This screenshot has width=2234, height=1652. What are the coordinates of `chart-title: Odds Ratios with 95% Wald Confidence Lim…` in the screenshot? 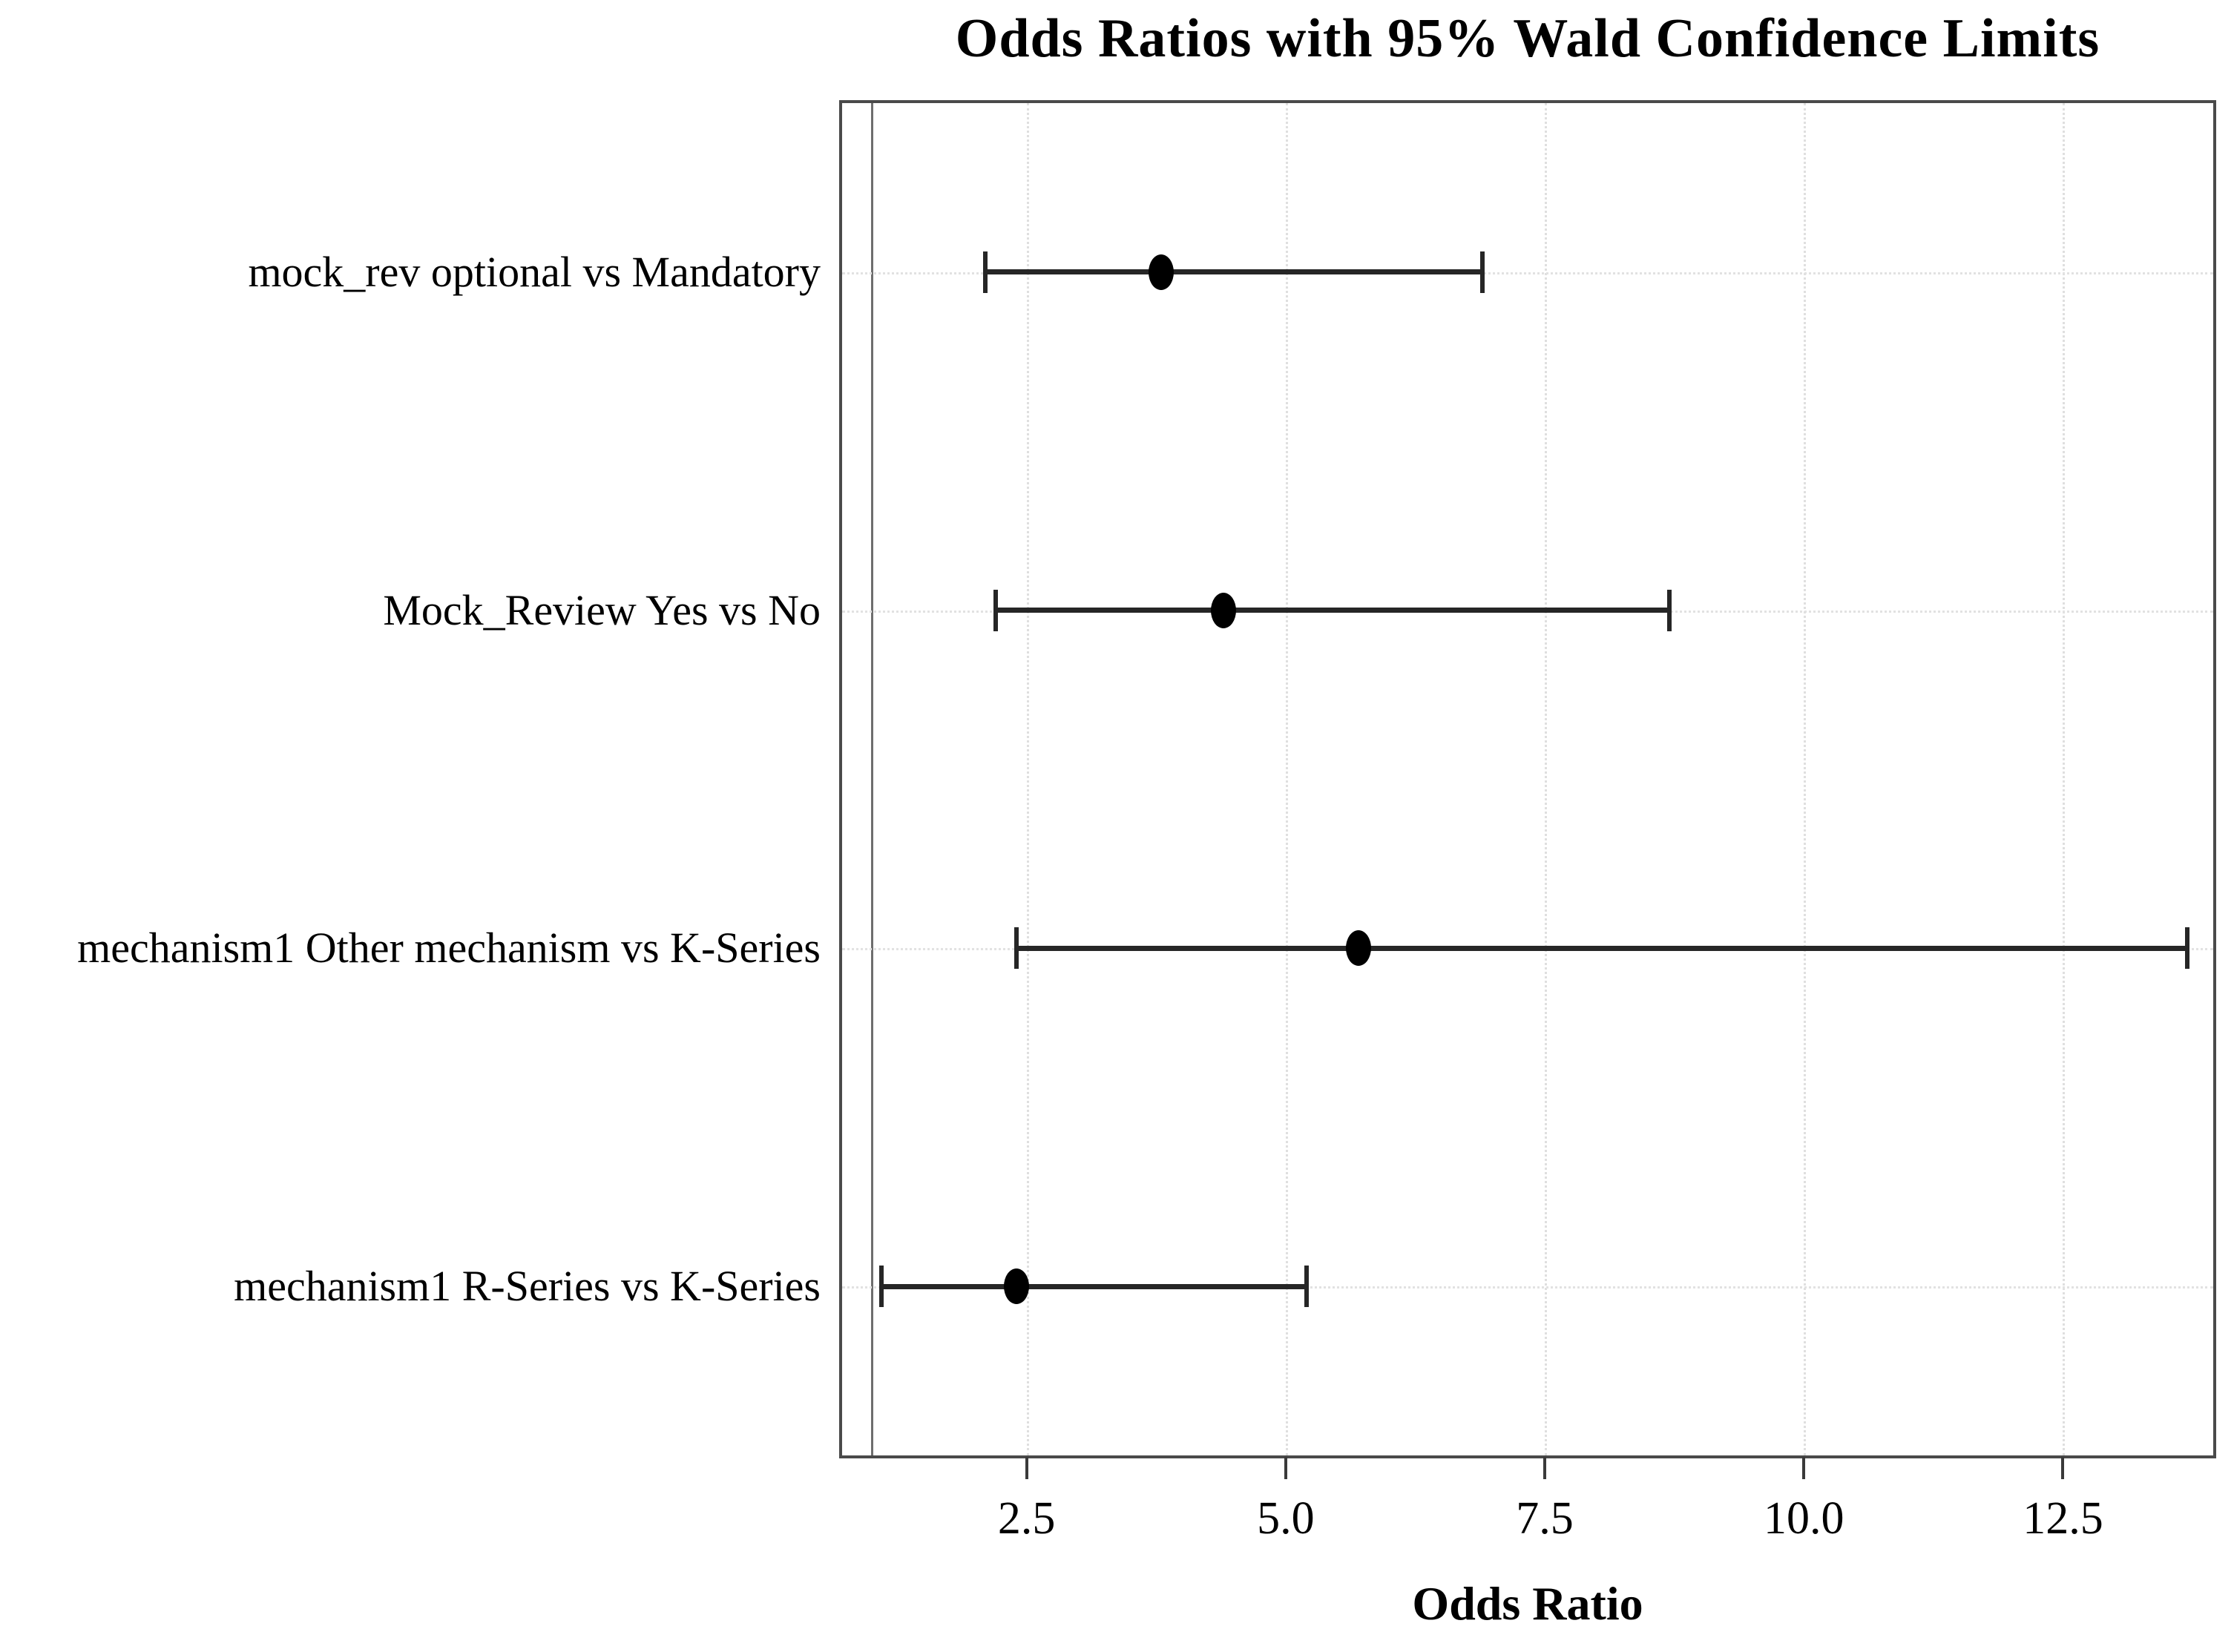 It's located at (1527, 38).